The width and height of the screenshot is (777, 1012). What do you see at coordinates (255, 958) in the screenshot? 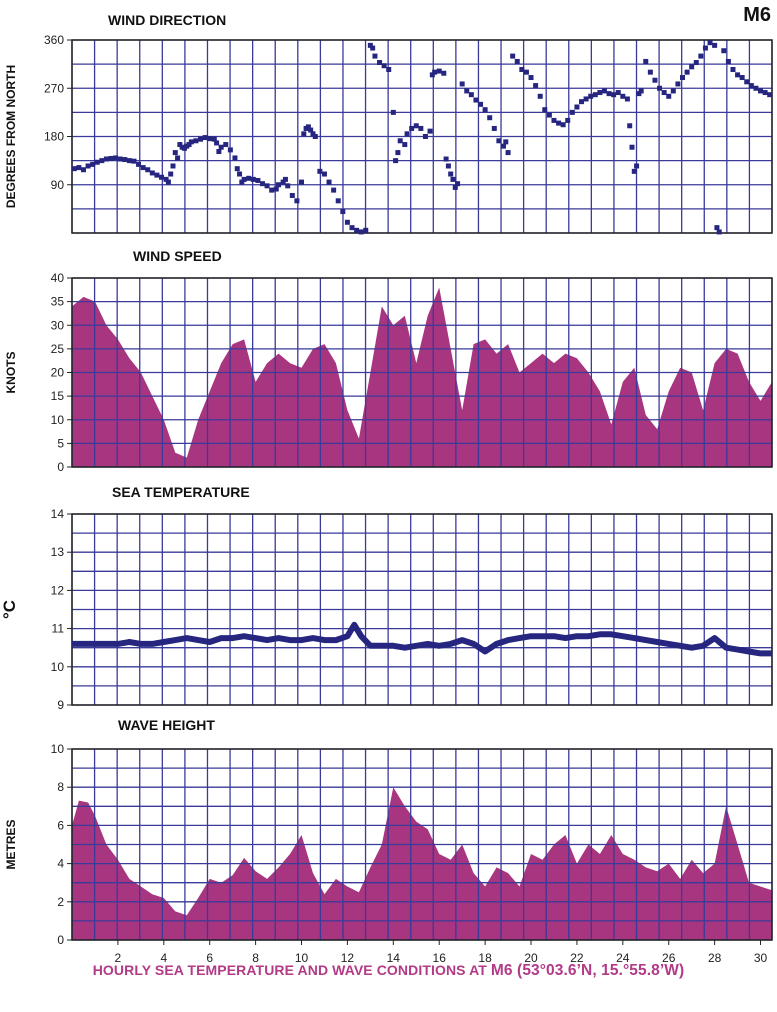
I see `x-tick-label: 8` at bounding box center [255, 958].